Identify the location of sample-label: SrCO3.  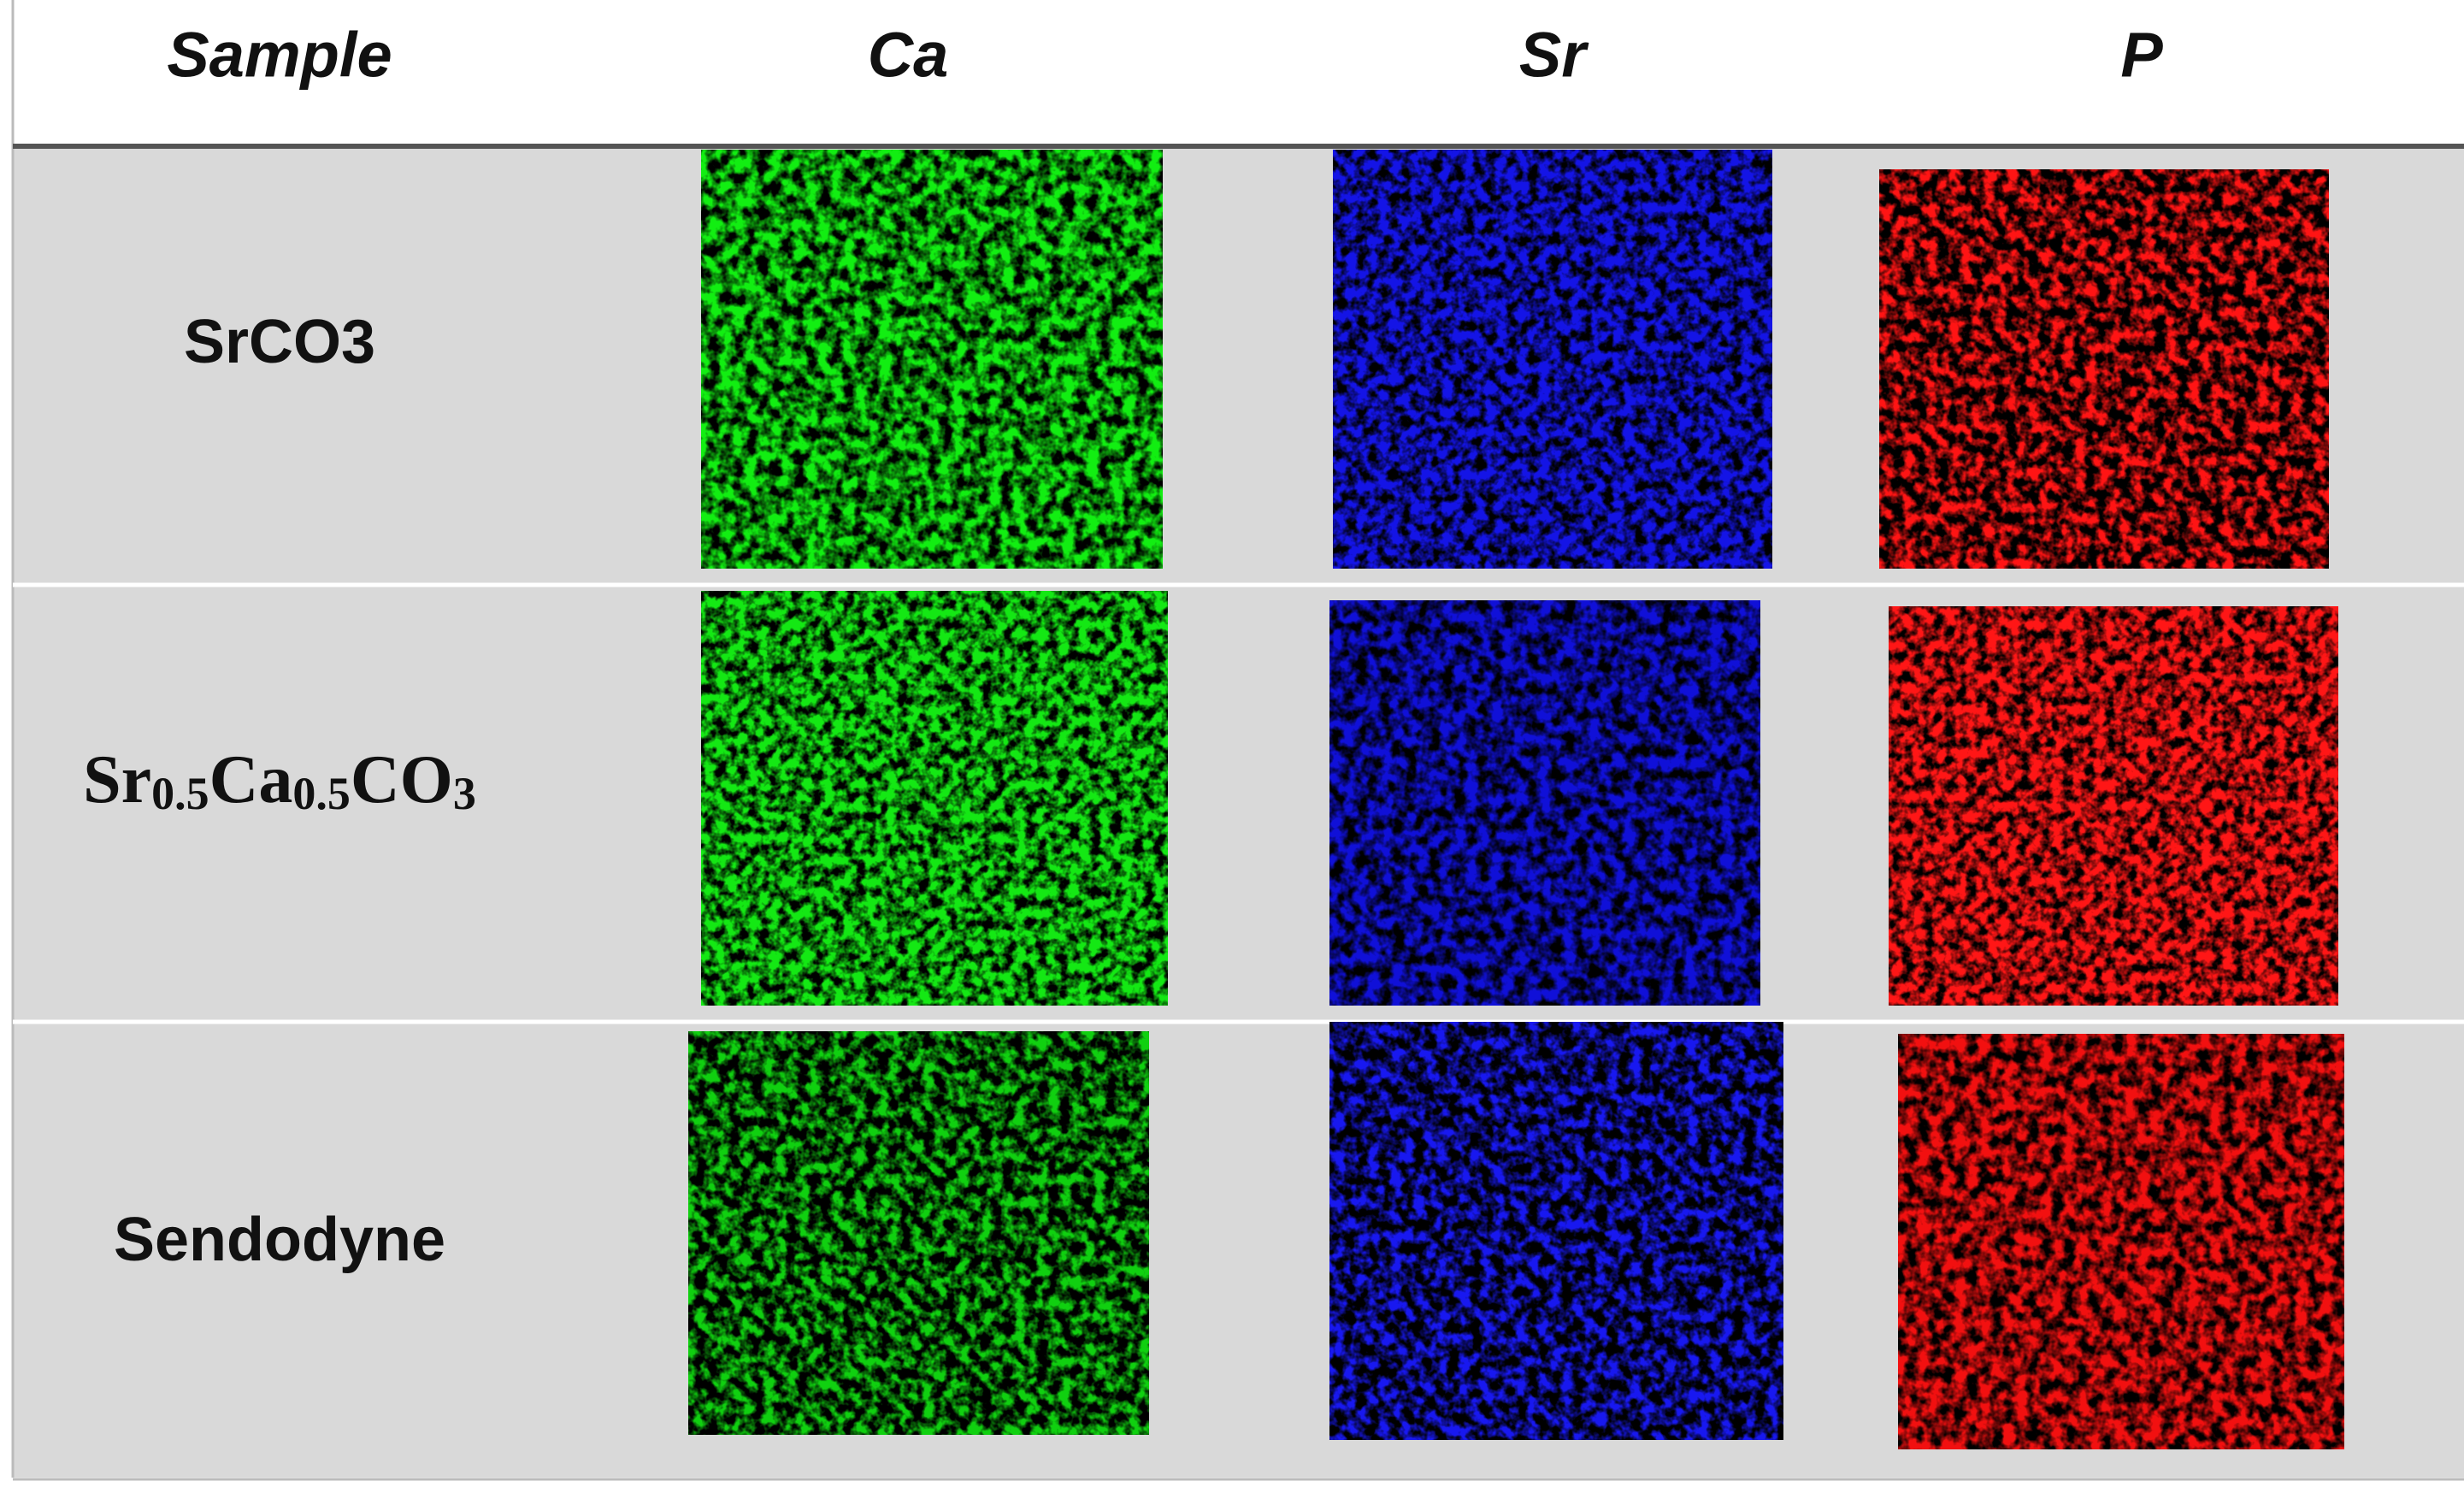
(279, 342).